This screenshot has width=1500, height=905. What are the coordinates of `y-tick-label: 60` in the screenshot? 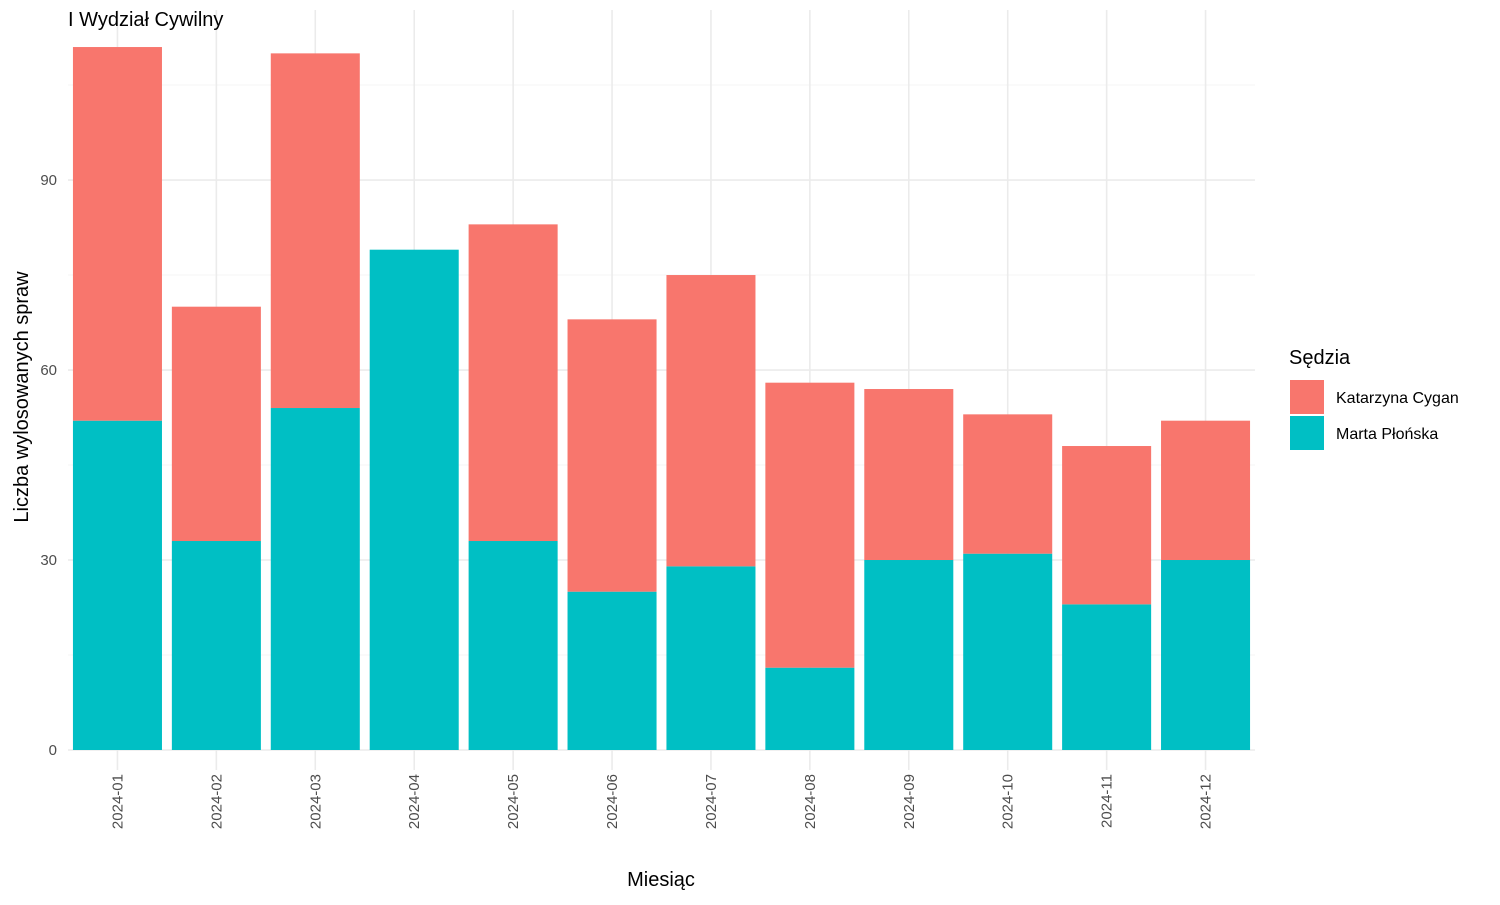 It's located at (48, 370).